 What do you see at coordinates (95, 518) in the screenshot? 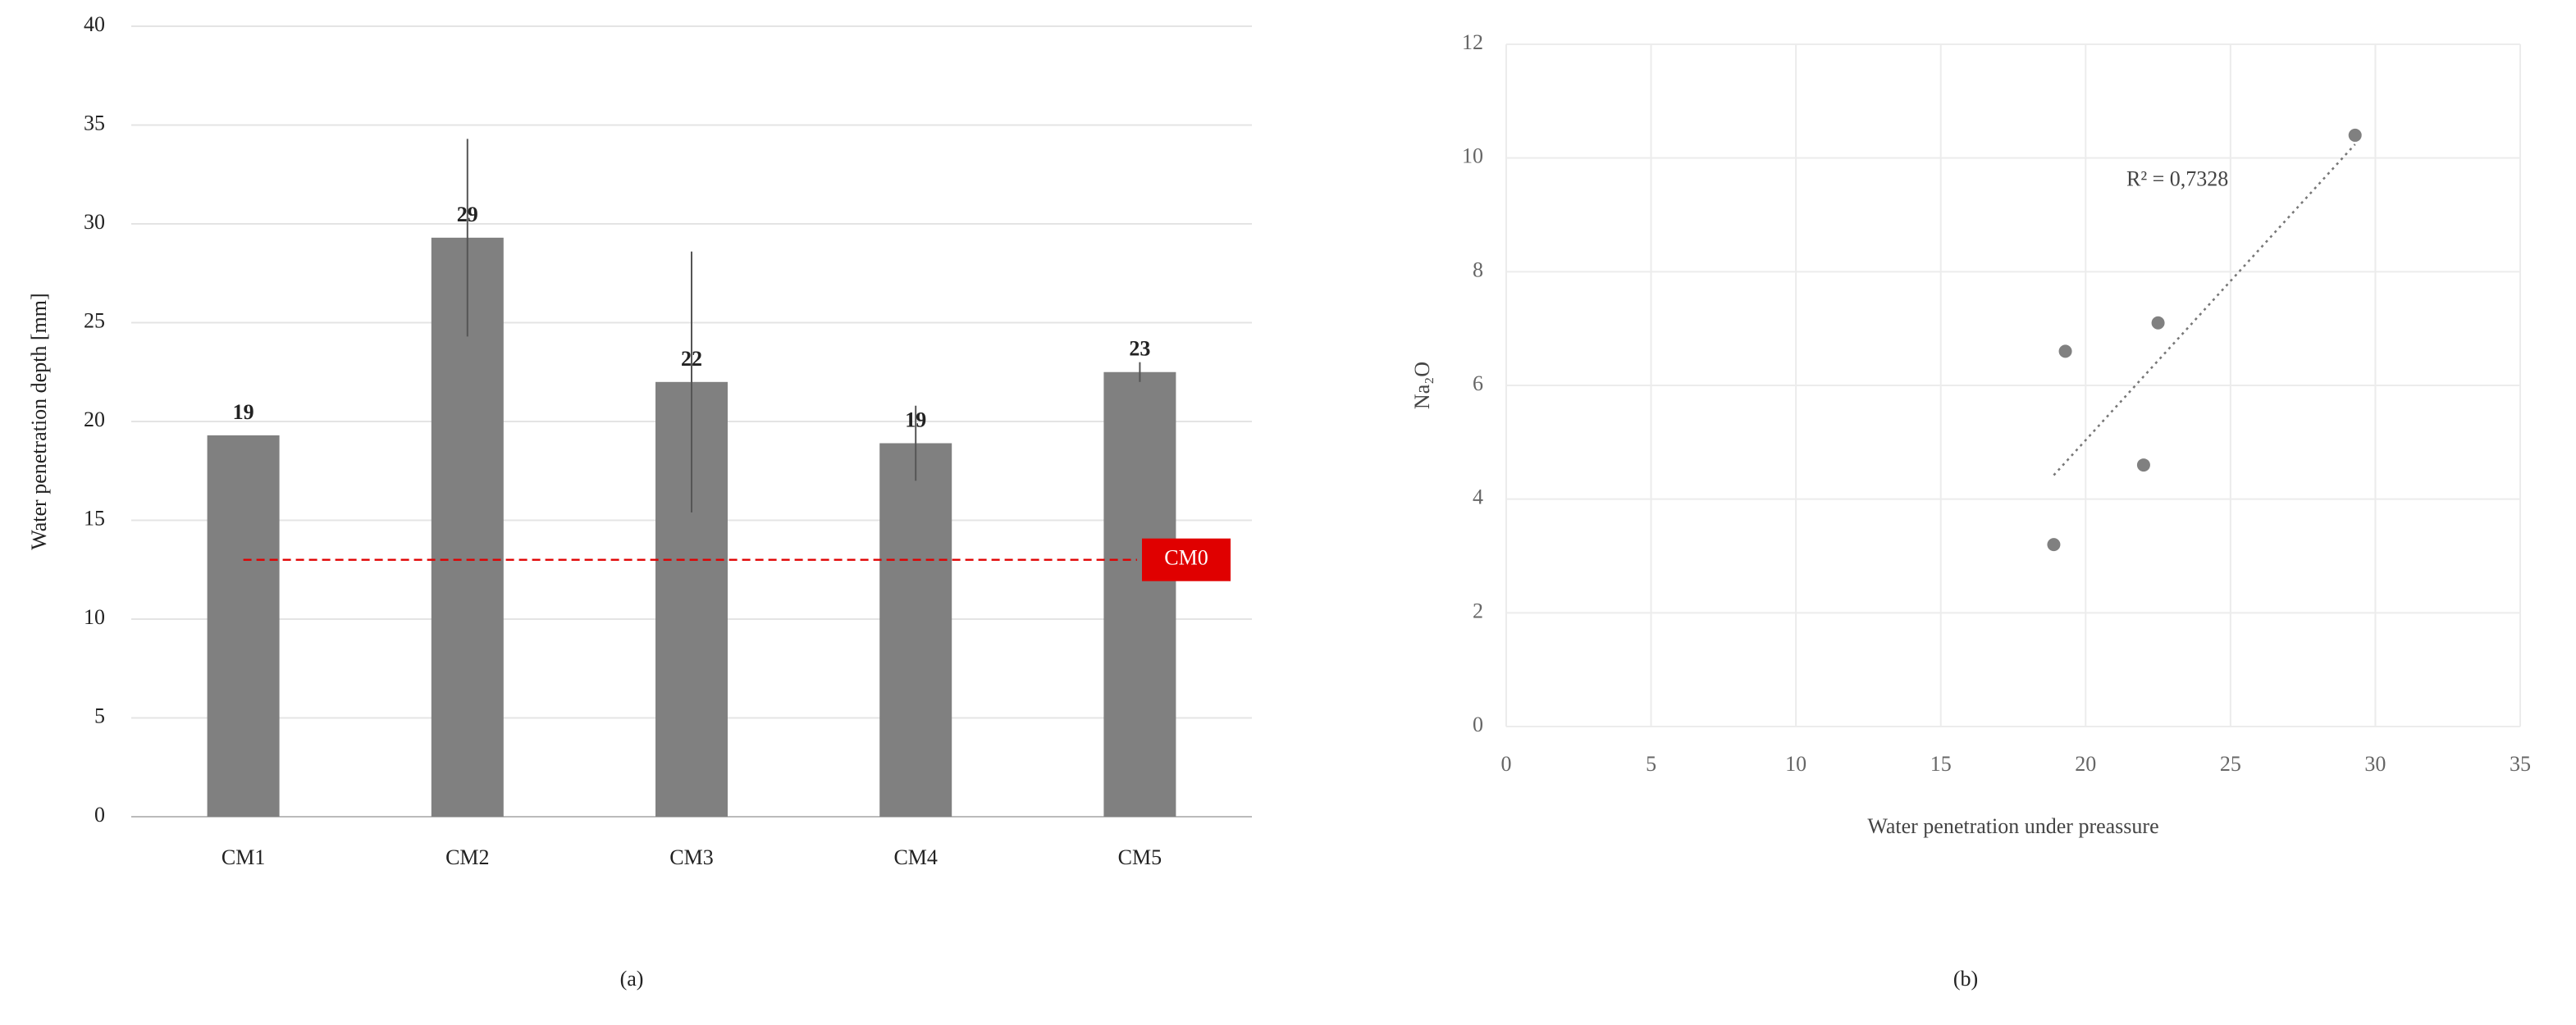
I see `y-tick-label: 15` at bounding box center [95, 518].